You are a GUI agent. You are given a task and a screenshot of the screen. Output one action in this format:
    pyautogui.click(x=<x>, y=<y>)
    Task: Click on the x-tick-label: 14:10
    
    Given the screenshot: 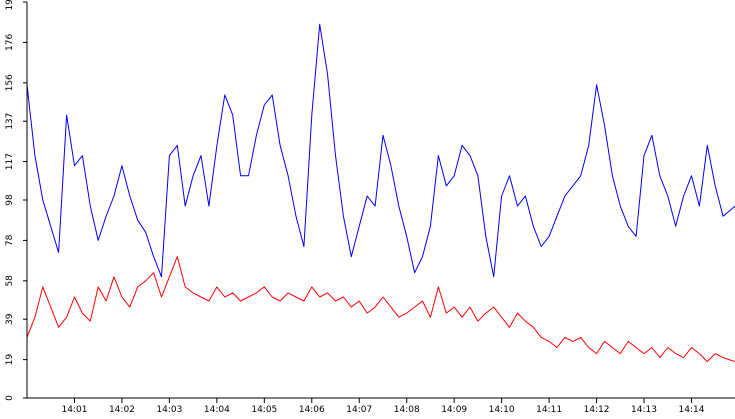 What is the action you would take?
    pyautogui.click(x=502, y=410)
    